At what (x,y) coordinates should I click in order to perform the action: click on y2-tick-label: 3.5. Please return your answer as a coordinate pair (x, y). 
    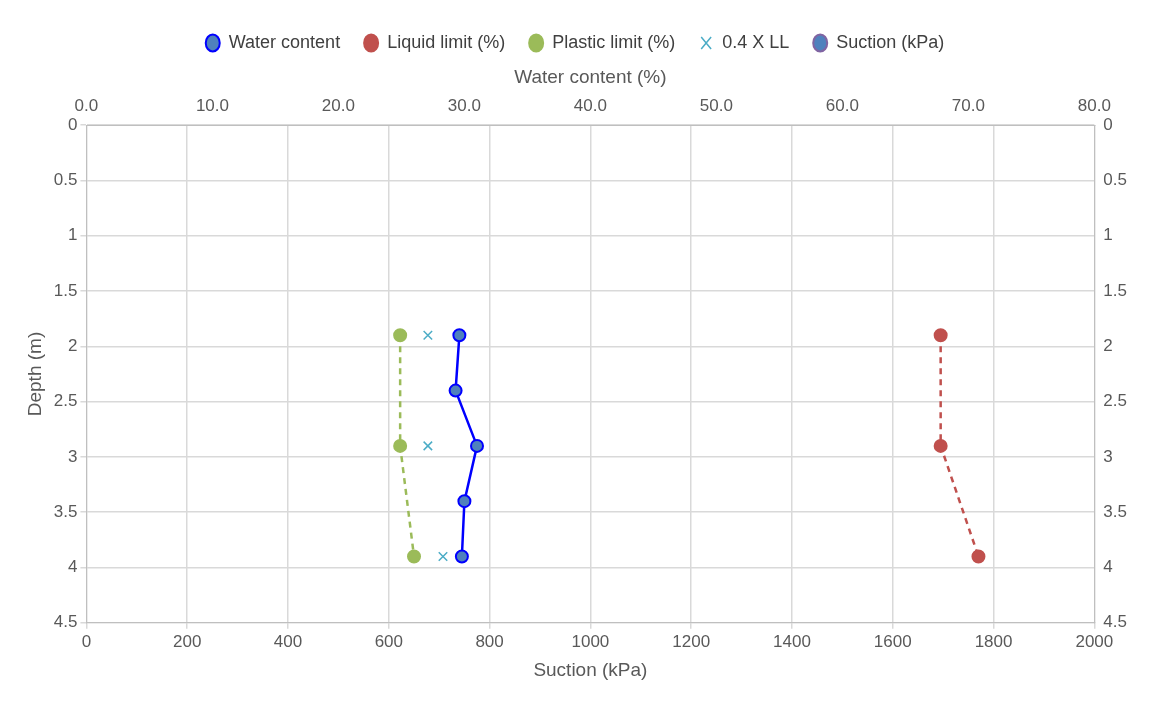
    Looking at the image, I should click on (1115, 511).